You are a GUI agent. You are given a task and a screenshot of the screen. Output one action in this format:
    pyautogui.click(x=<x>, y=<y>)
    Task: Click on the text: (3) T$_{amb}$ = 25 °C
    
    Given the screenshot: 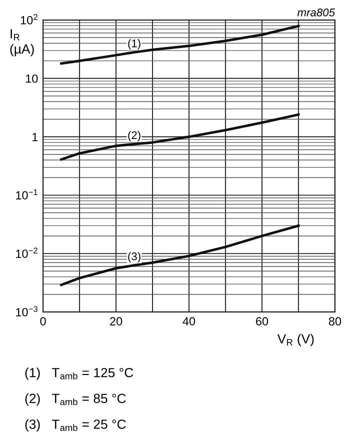 What is the action you would take?
    pyautogui.click(x=75, y=425)
    